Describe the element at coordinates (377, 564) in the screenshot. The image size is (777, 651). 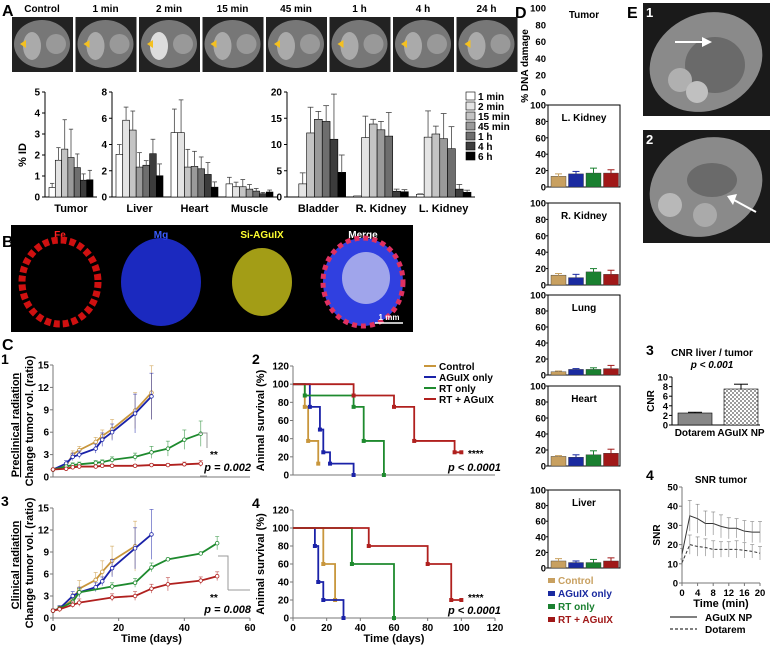
I see `series-line` at that location.